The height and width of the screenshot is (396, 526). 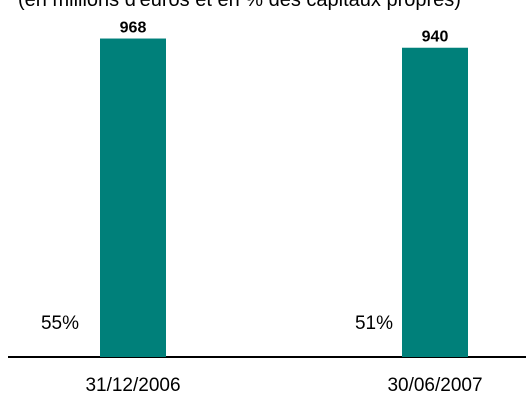 What do you see at coordinates (132, 385) in the screenshot?
I see `category-label-1: 31/12/2006` at bounding box center [132, 385].